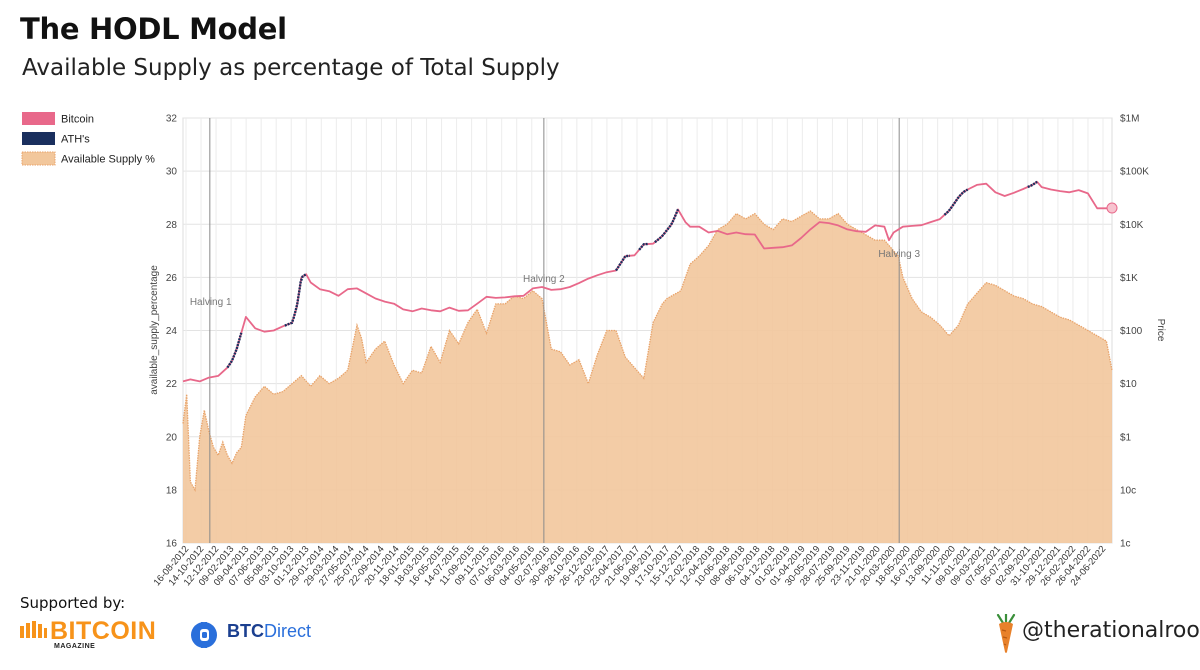  Describe the element at coordinates (1132, 225) in the screenshot. I see `y-right-tick-label: $10K` at that location.